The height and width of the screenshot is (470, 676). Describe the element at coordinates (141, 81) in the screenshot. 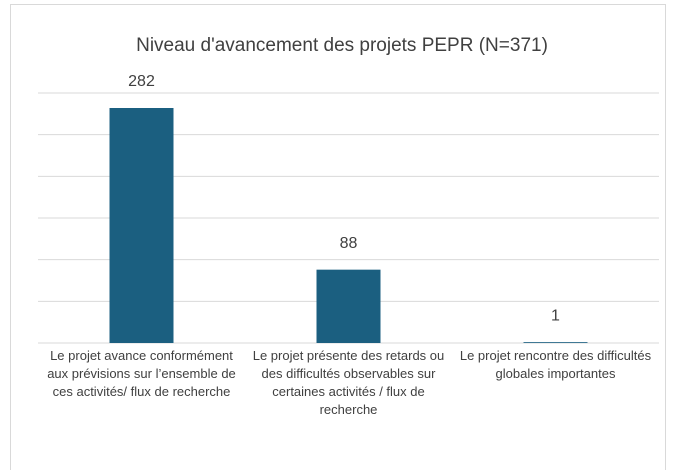

I see `data-label: 282` at that location.